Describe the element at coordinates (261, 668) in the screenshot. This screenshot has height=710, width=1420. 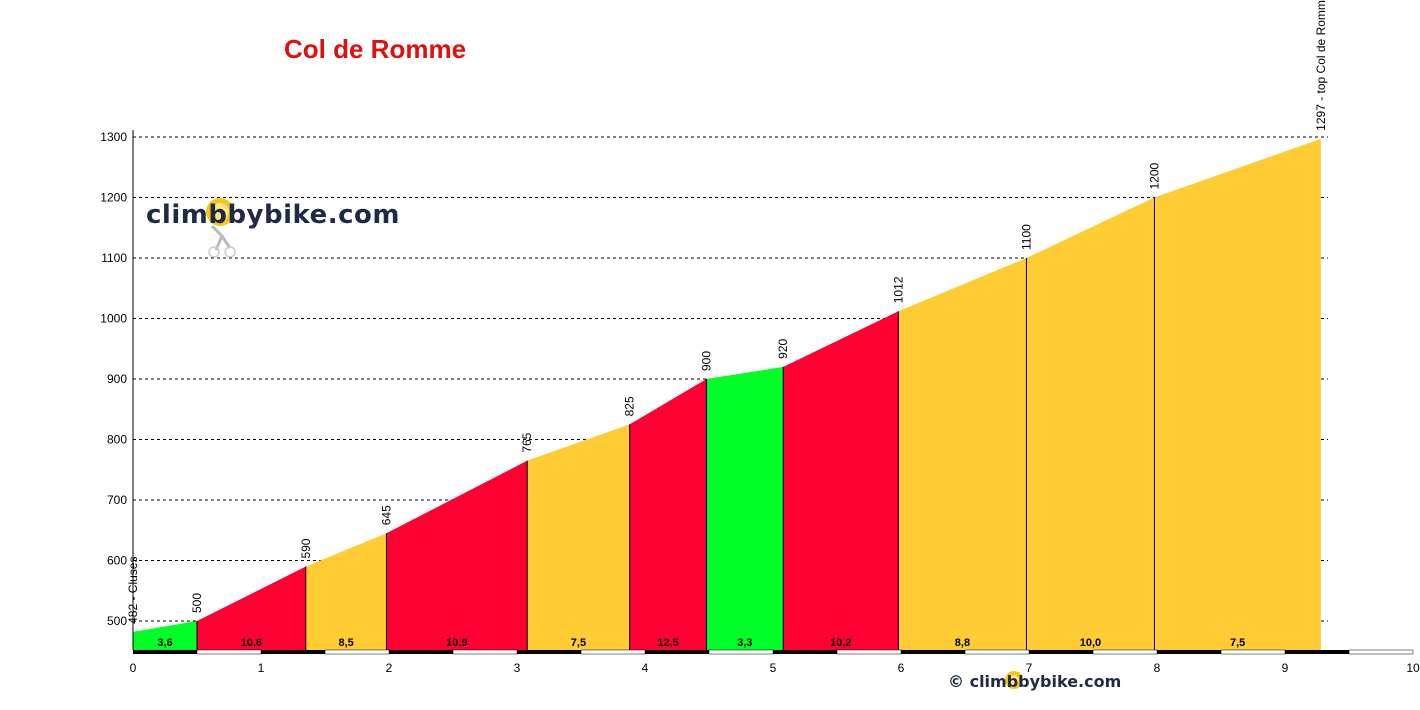
I see `x-tick-1: 1` at that location.